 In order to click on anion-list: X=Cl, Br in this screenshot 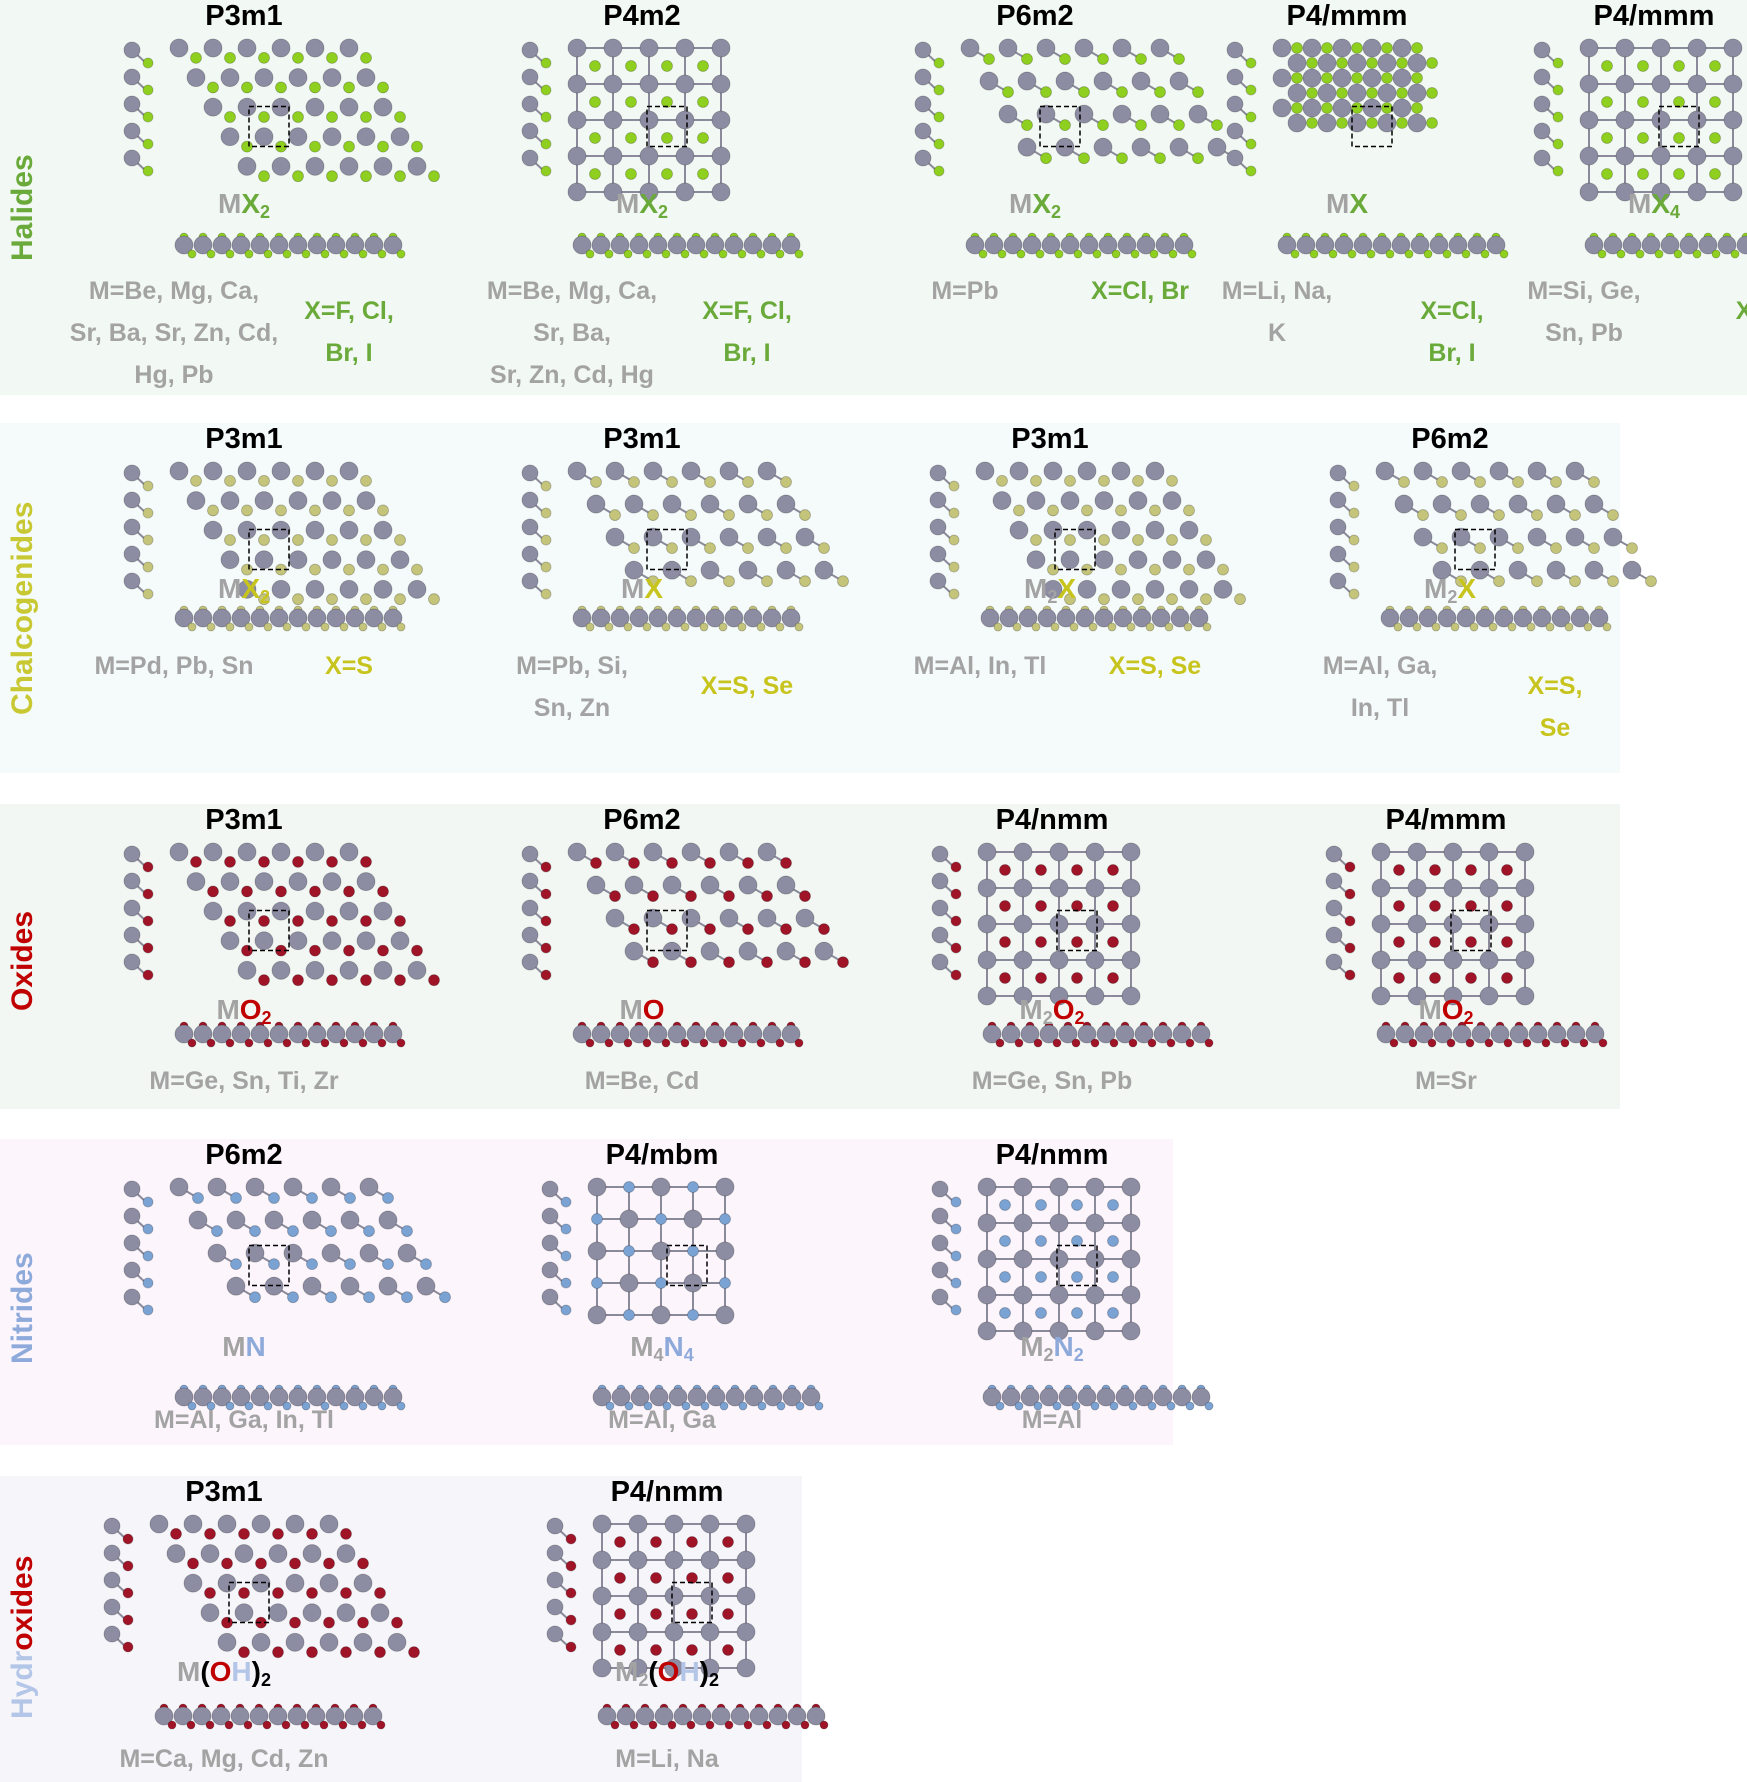, I will do `click(1140, 291)`.